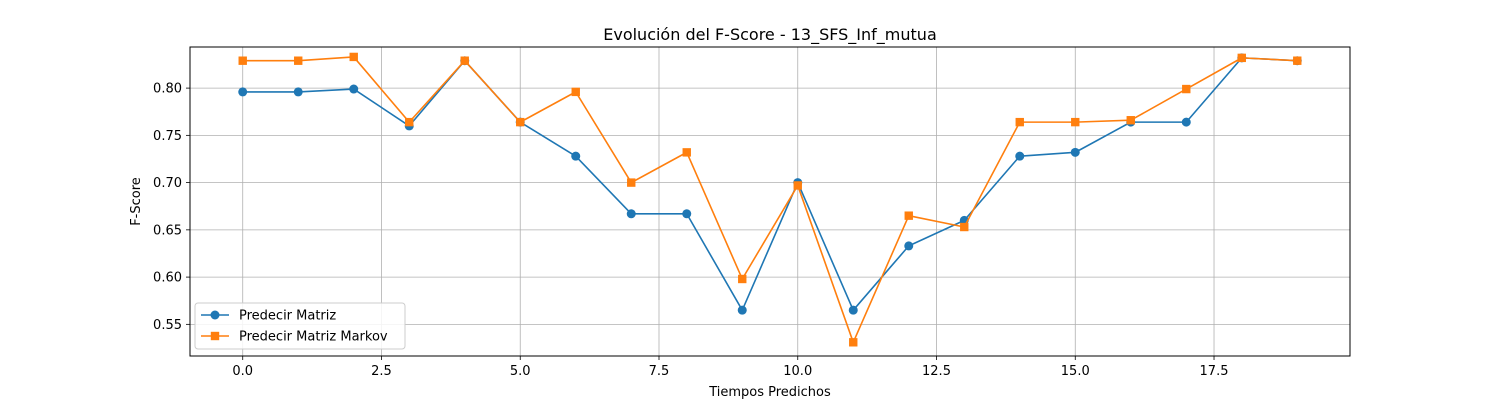  I want to click on x-tick-label: 10.0, so click(797, 371).